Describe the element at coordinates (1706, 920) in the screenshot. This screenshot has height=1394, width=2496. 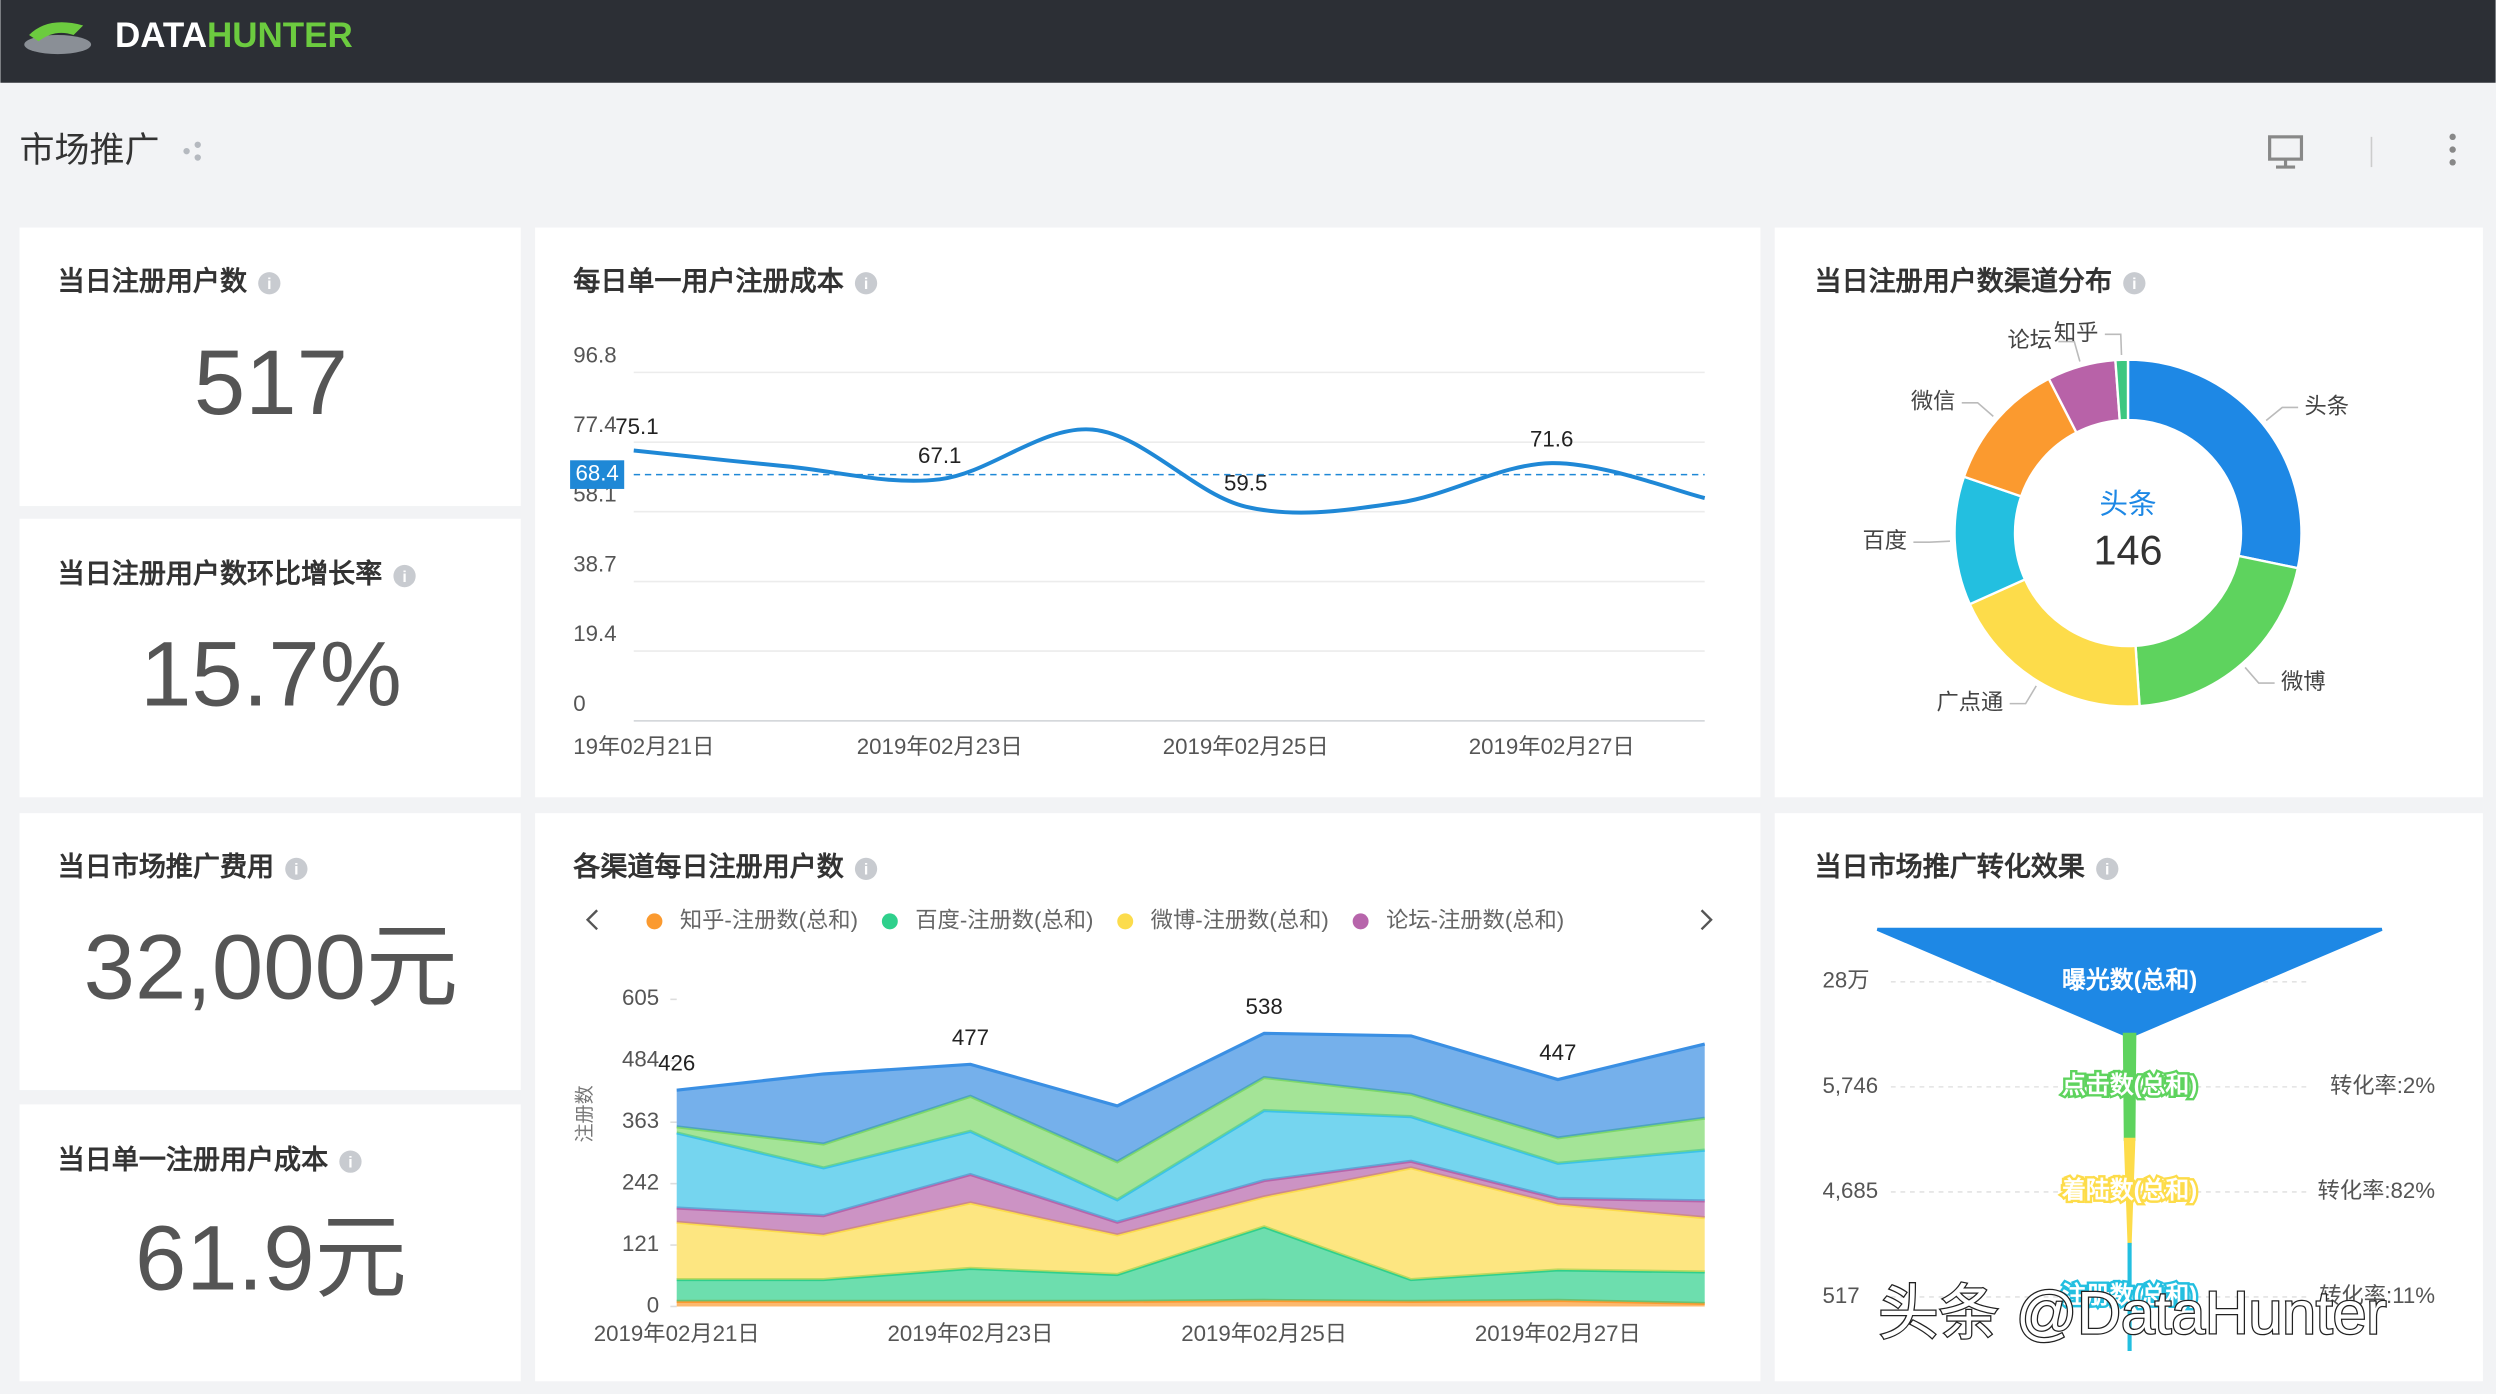
I see `legend-next` at that location.